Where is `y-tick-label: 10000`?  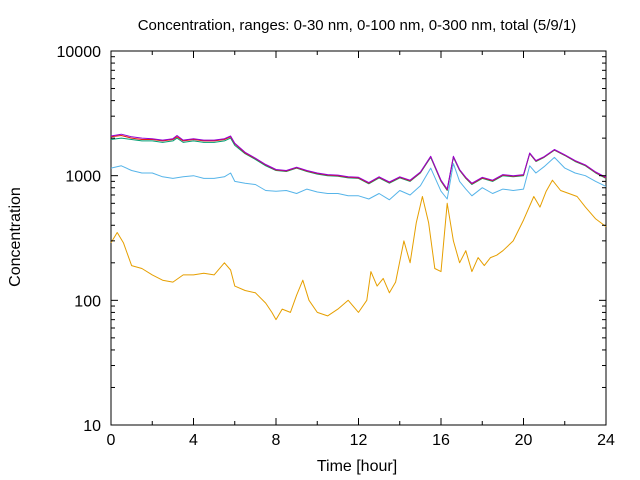
y-tick-label: 10000 is located at coordinates (79, 52).